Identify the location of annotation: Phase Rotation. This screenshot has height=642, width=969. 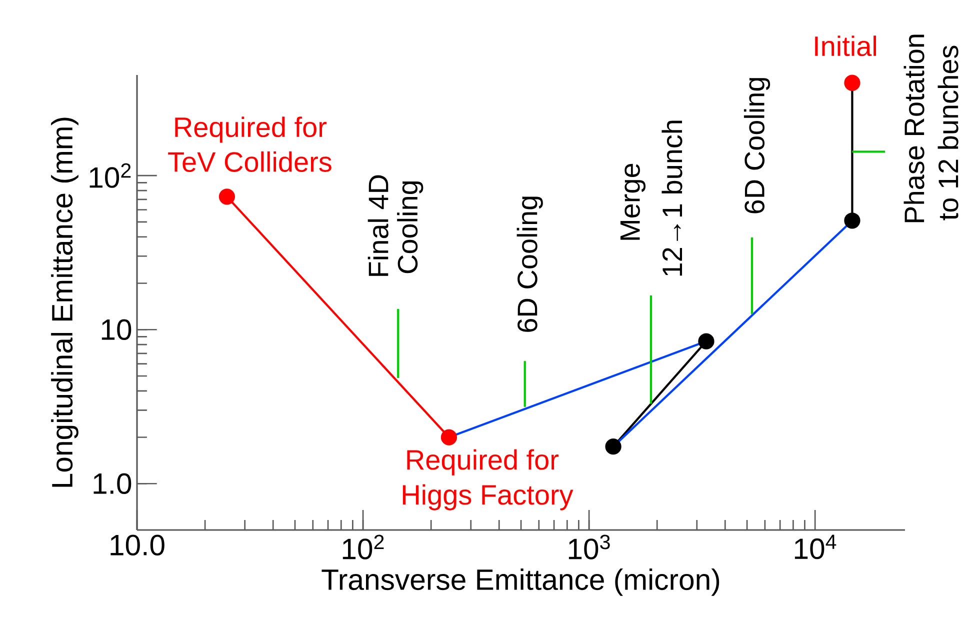
(914, 128).